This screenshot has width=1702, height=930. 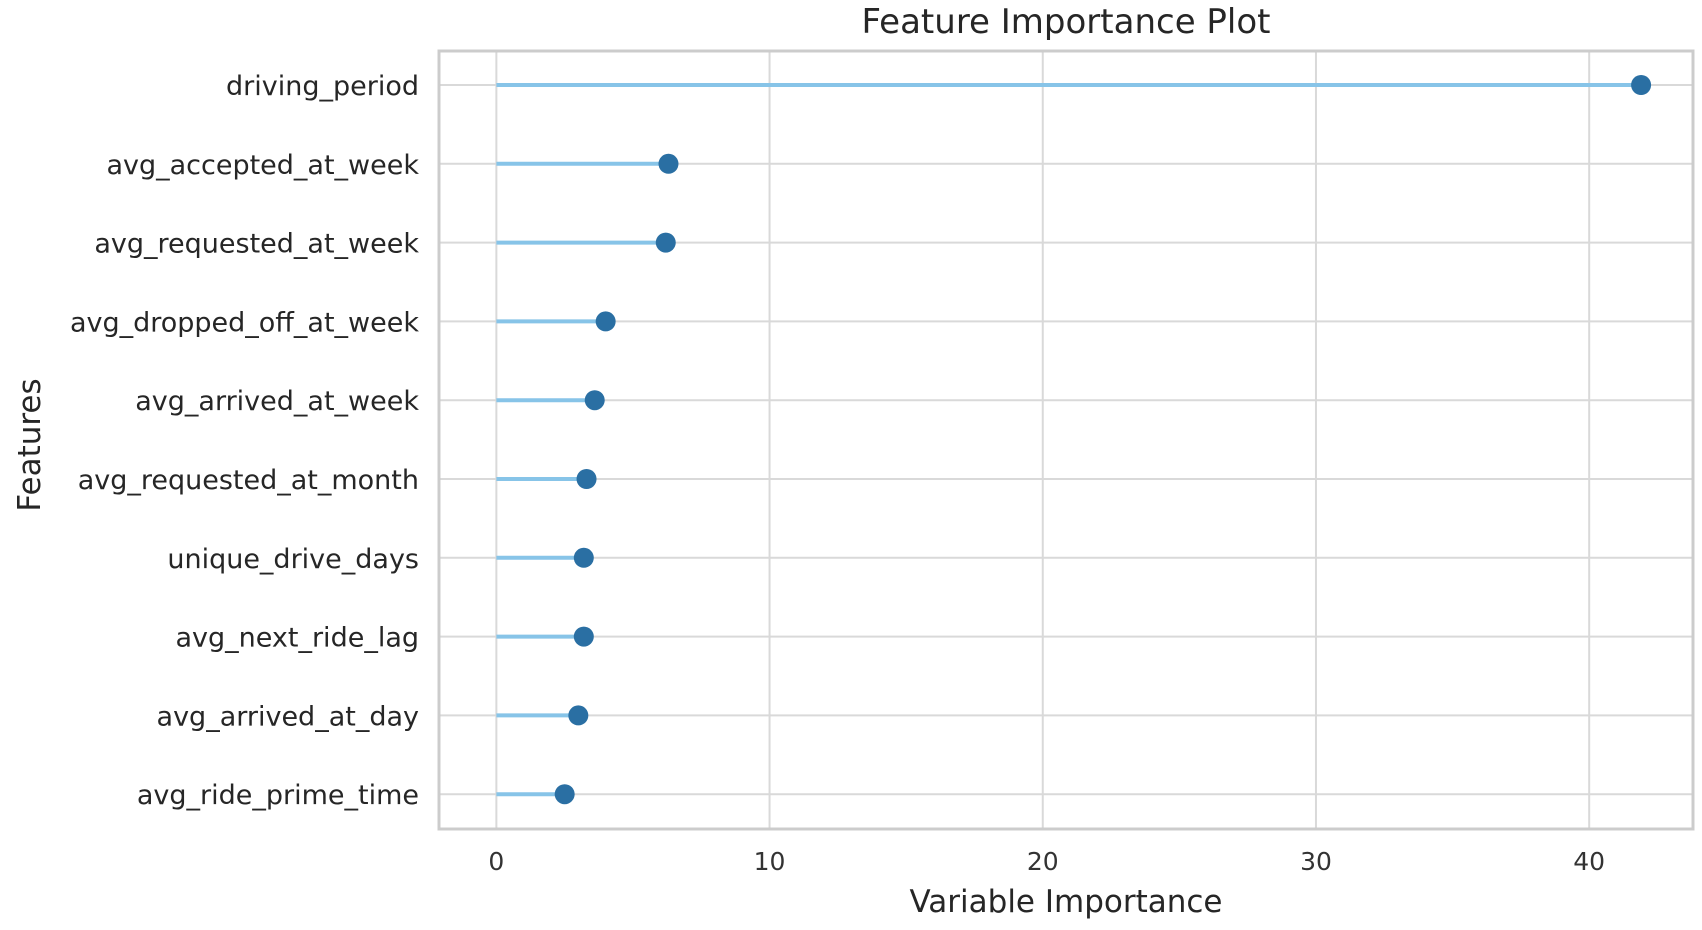 I want to click on chart-title: Feature Importance Plot, so click(x=1065, y=22).